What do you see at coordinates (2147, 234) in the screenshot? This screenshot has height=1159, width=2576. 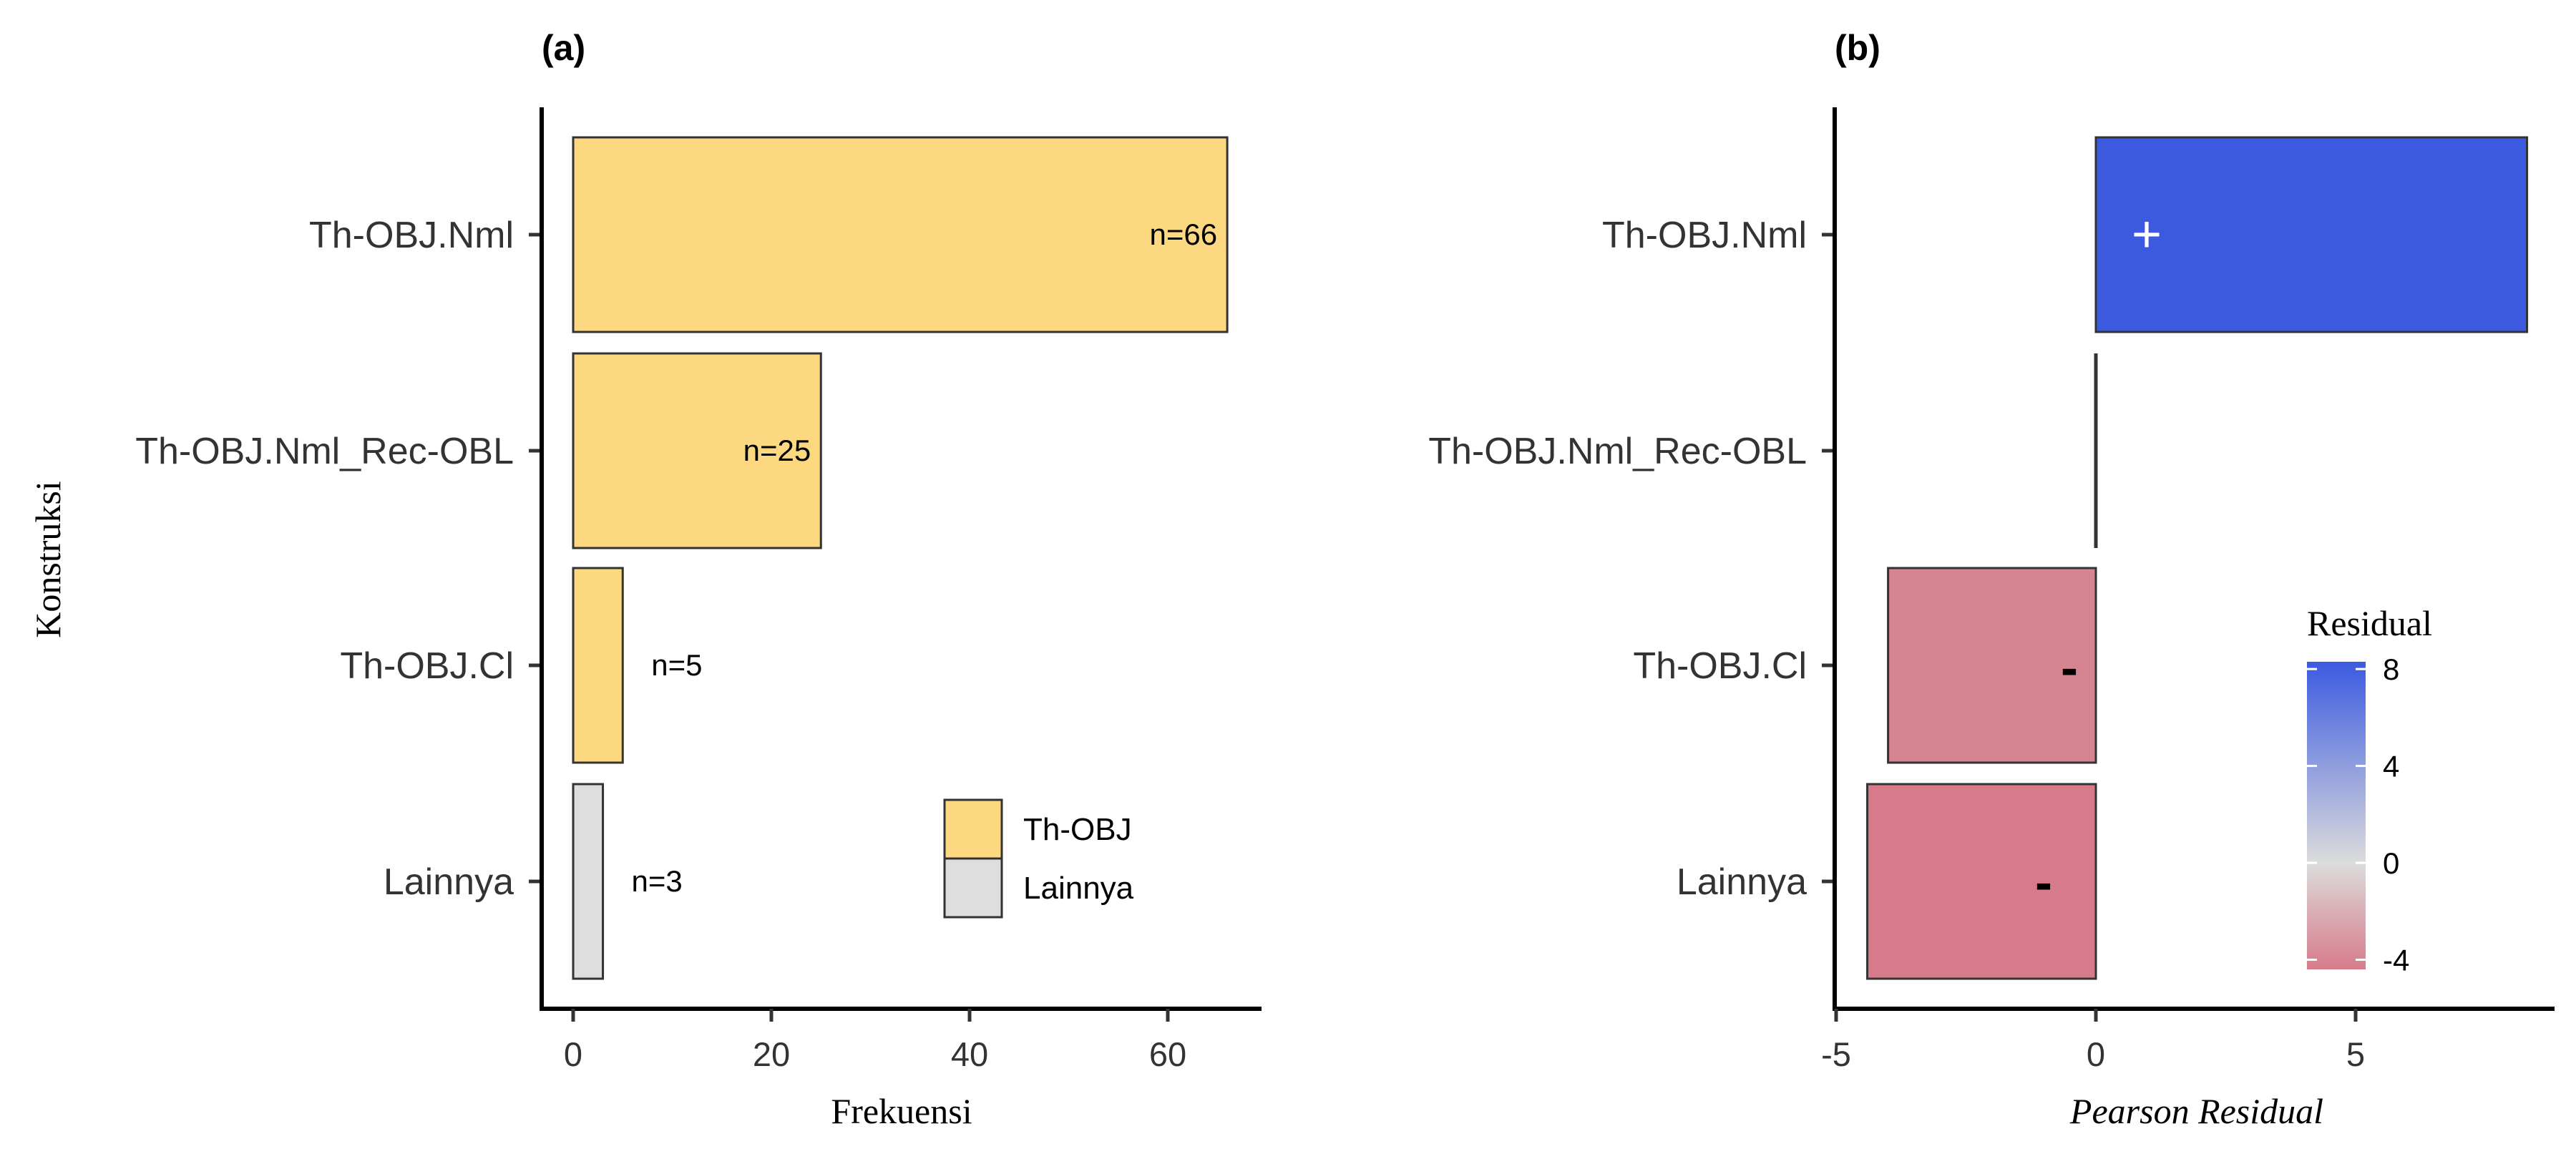 I see `sign-b-0: +` at bounding box center [2147, 234].